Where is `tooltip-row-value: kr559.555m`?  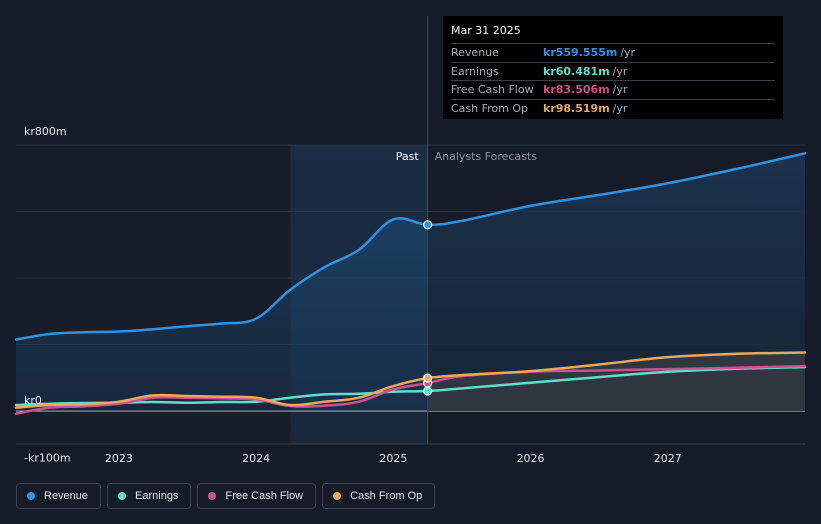
tooltip-row-value: kr559.555m is located at coordinates (580, 53).